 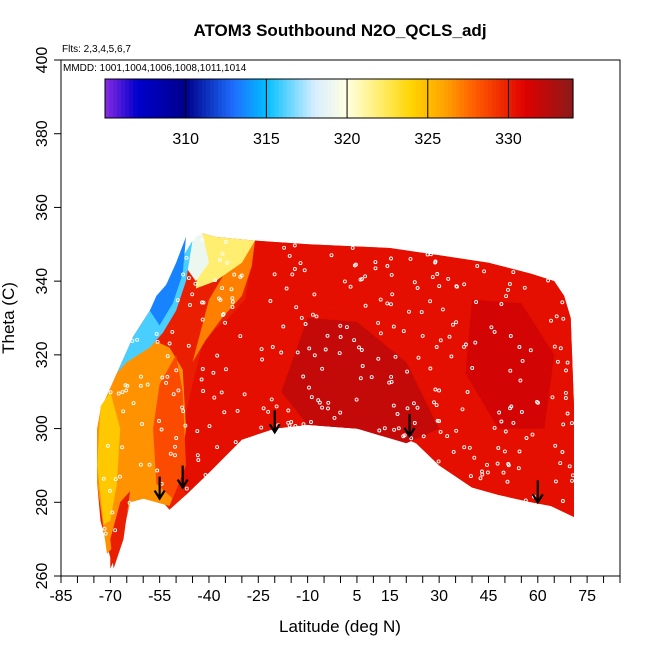 What do you see at coordinates (47, 318) in the screenshot?
I see `y-axis: 260 280 300 320 340 360 380 400` at bounding box center [47, 318].